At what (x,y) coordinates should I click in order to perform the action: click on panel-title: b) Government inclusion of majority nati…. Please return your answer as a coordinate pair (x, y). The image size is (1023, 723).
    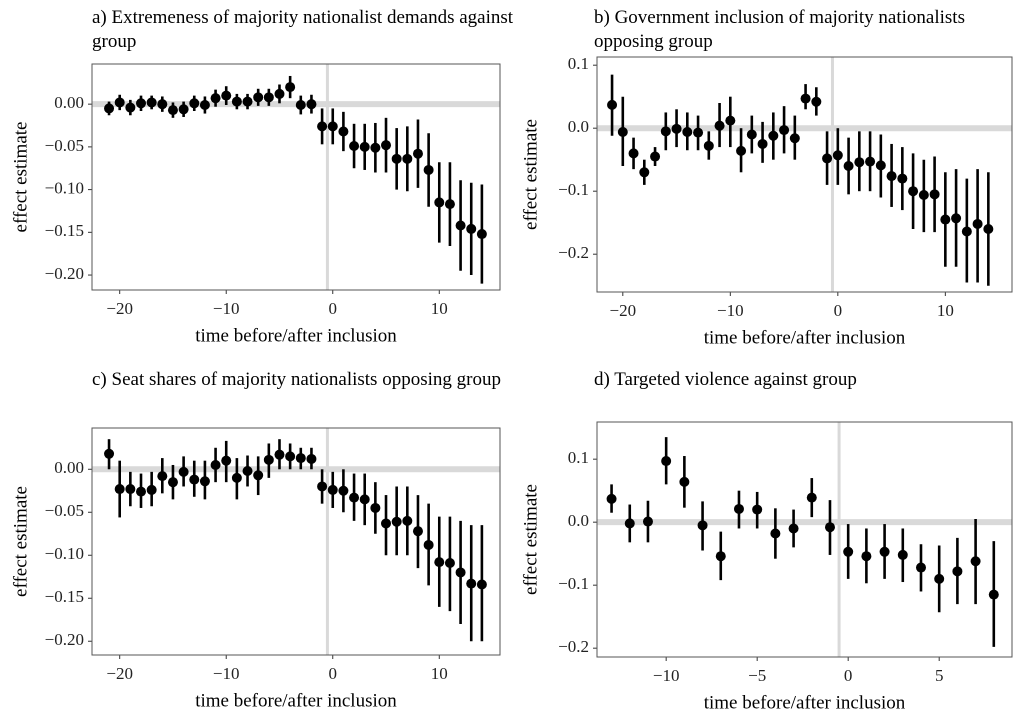
    Looking at the image, I should click on (779, 29).